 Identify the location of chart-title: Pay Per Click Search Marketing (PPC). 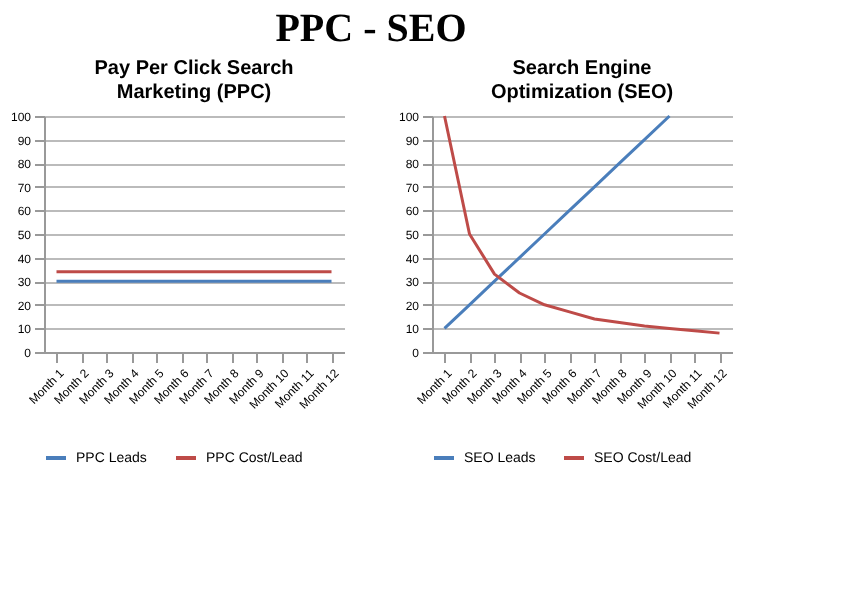
(194, 81).